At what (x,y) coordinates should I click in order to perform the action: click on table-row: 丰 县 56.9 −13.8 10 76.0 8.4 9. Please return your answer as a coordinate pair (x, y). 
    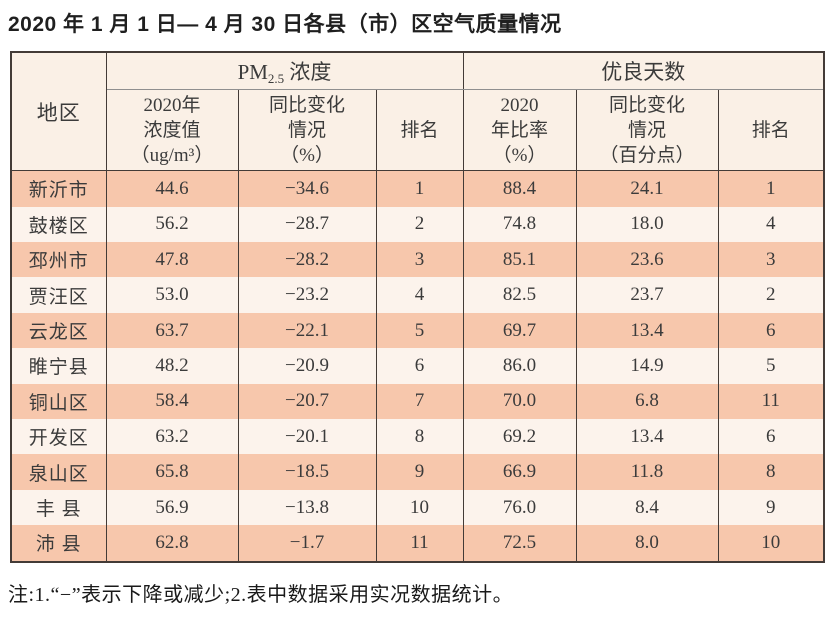
    Looking at the image, I should click on (417, 507).